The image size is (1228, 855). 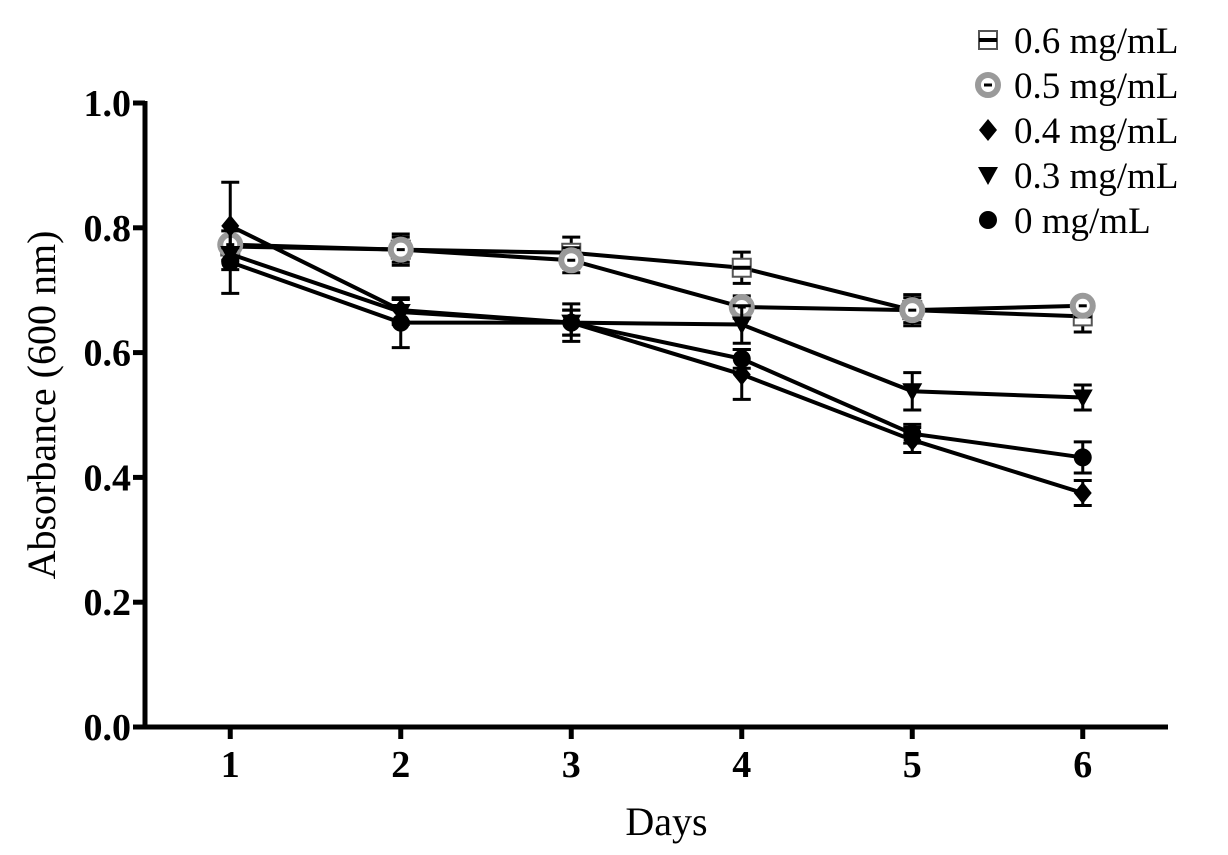 What do you see at coordinates (108, 354) in the screenshot?
I see `y-tick-label: 0.6` at bounding box center [108, 354].